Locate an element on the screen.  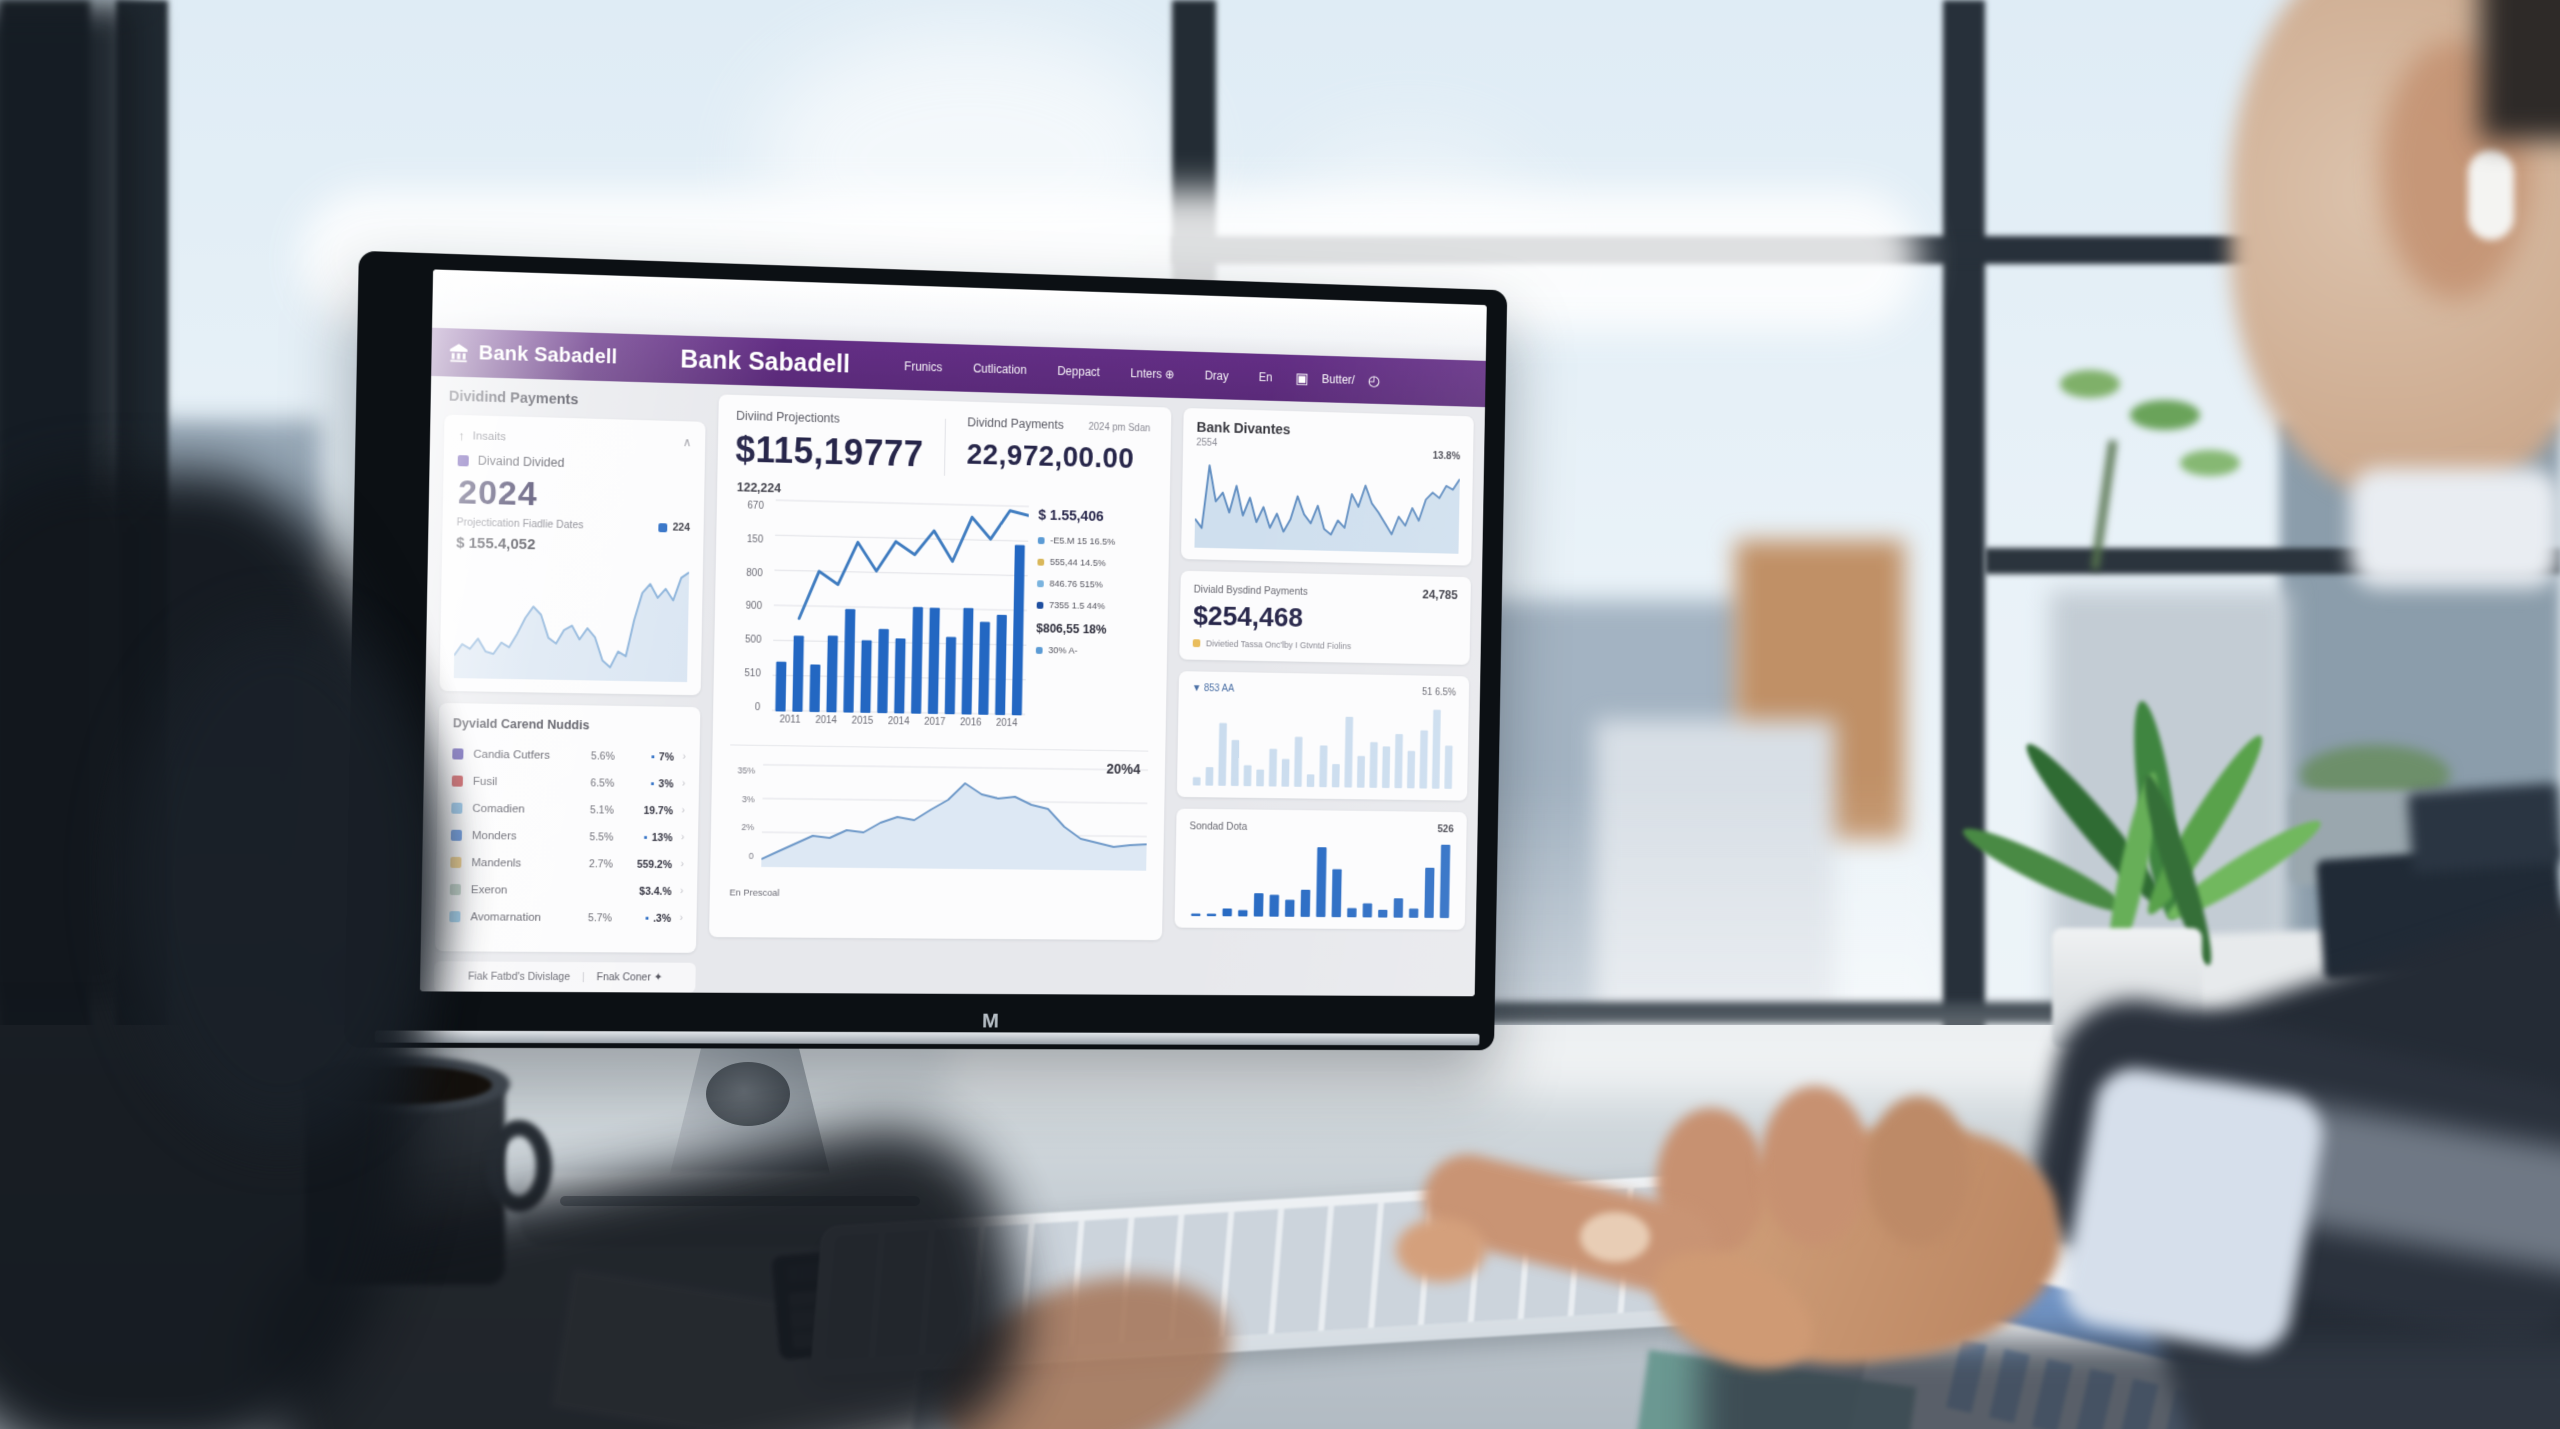
holding-change: ▪ 3% is located at coordinates (644, 783).